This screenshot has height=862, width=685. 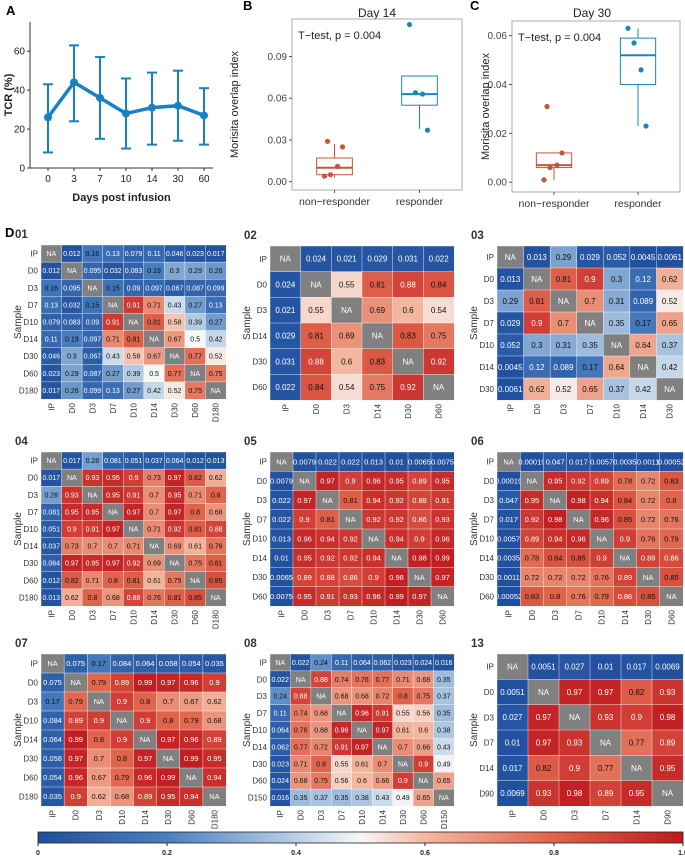 What do you see at coordinates (444, 819) in the screenshot?
I see `col-label: D150` at bounding box center [444, 819].